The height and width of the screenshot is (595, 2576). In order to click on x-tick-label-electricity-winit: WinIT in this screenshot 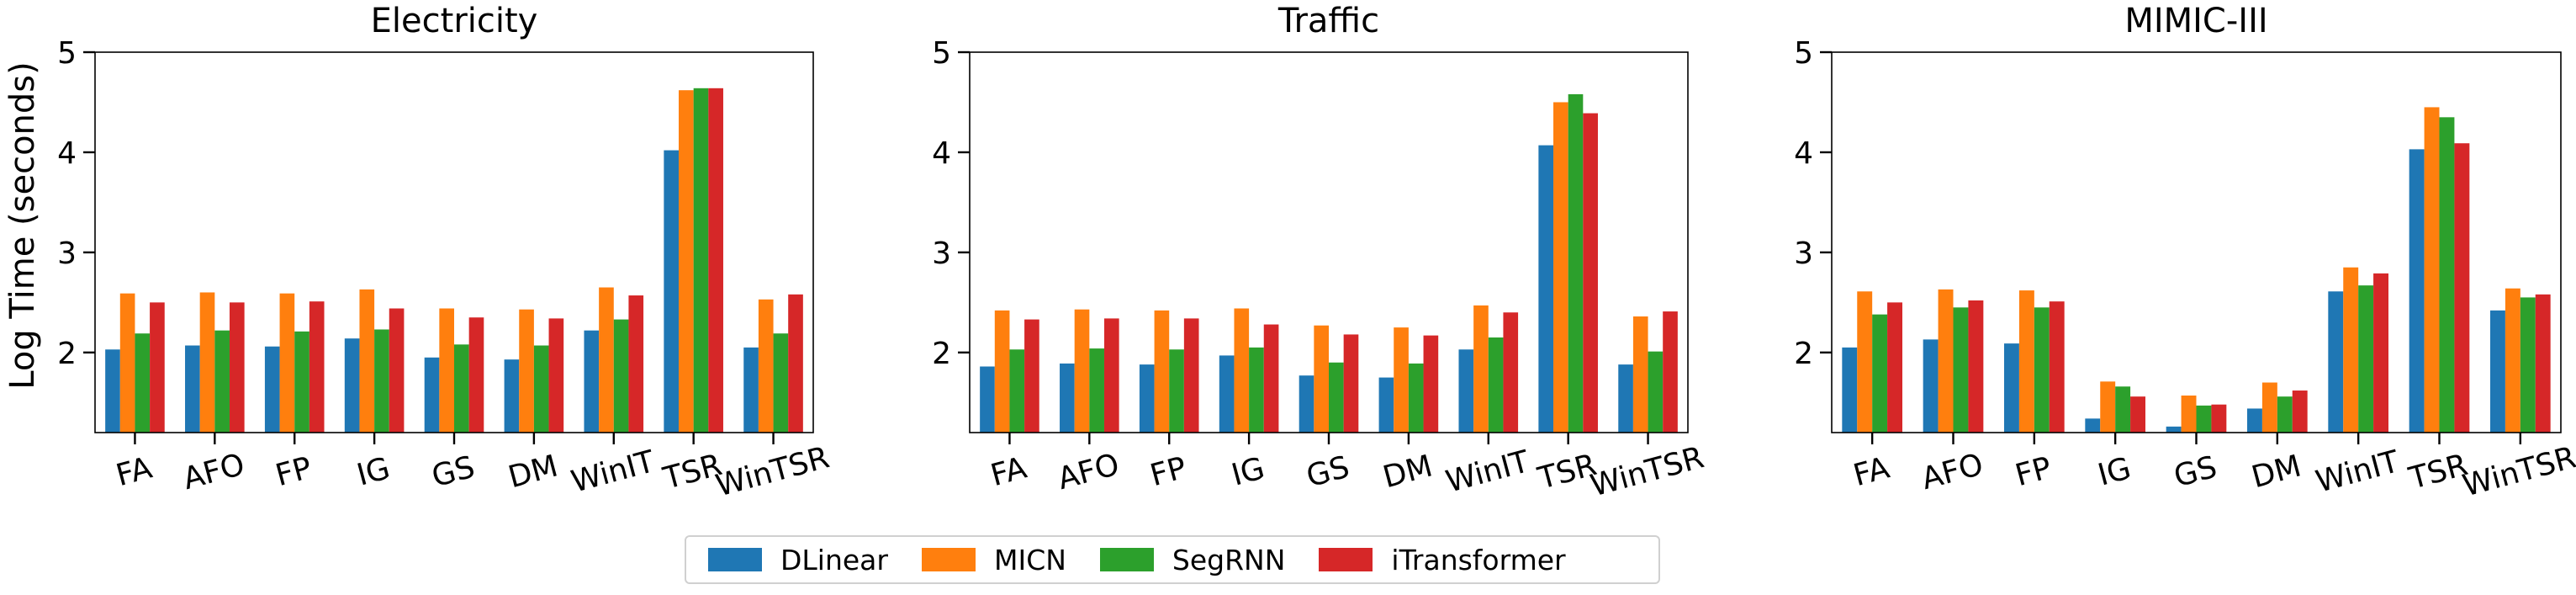, I will do `click(613, 472)`.